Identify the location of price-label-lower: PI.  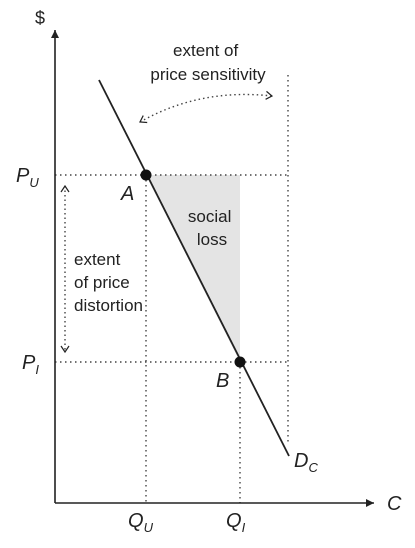
(30, 364).